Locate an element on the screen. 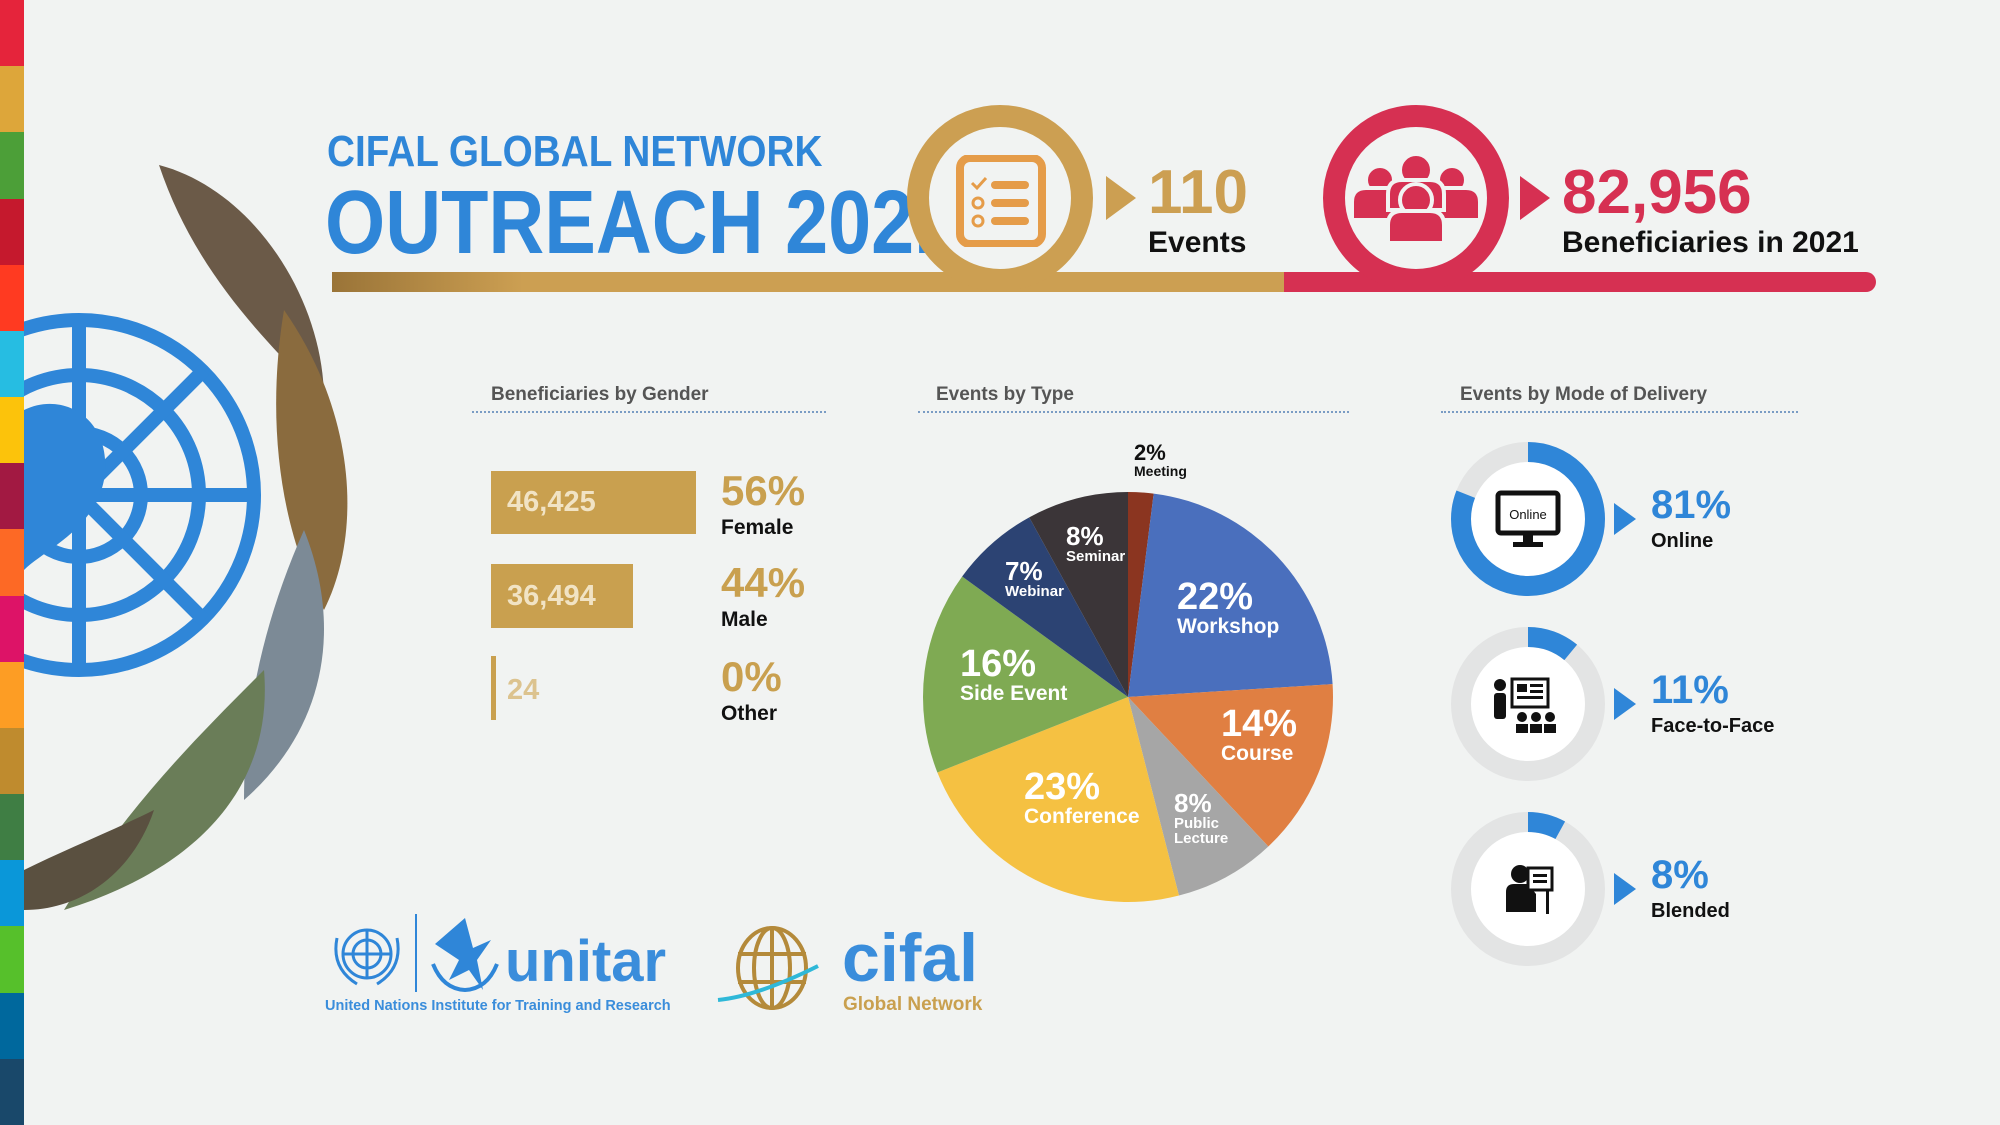  pie-label: 8% Public Lecture is located at coordinates (1204, 818).